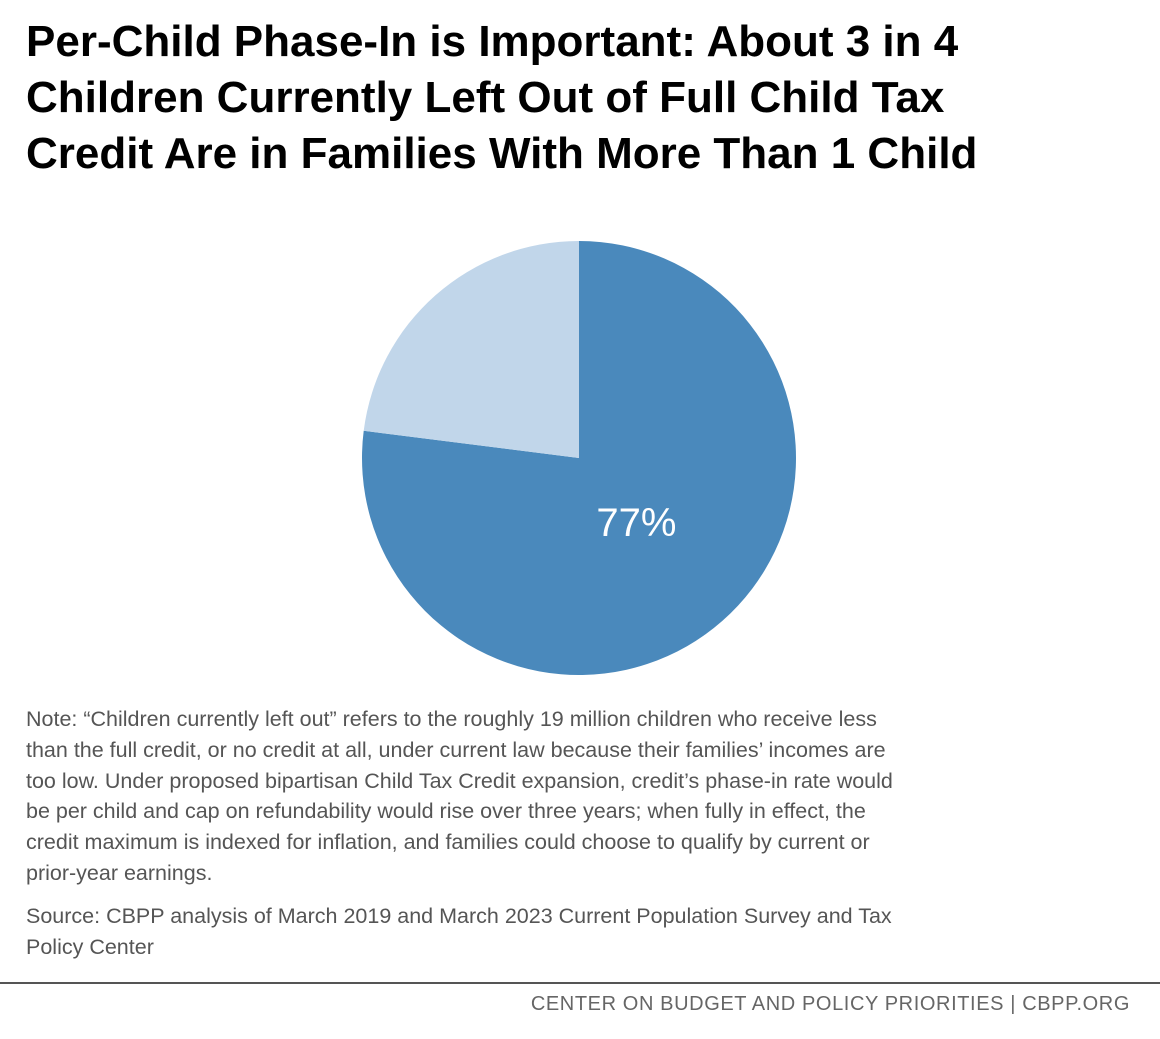  What do you see at coordinates (119, 872) in the screenshot?
I see `note-line: prior-year earnings.` at bounding box center [119, 872].